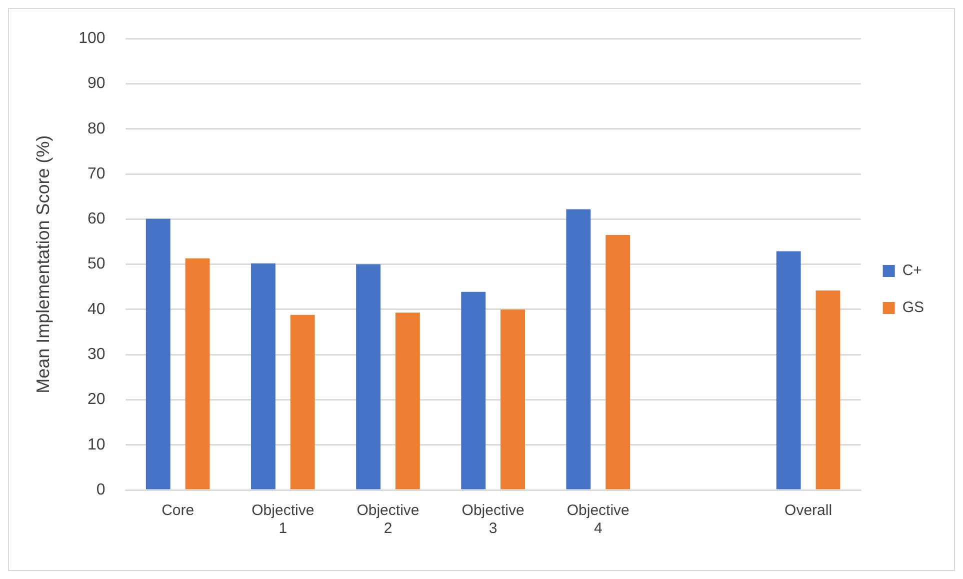 This screenshot has width=963, height=579. Describe the element at coordinates (283, 520) in the screenshot. I see `x-tick-label: Objective 1` at that location.